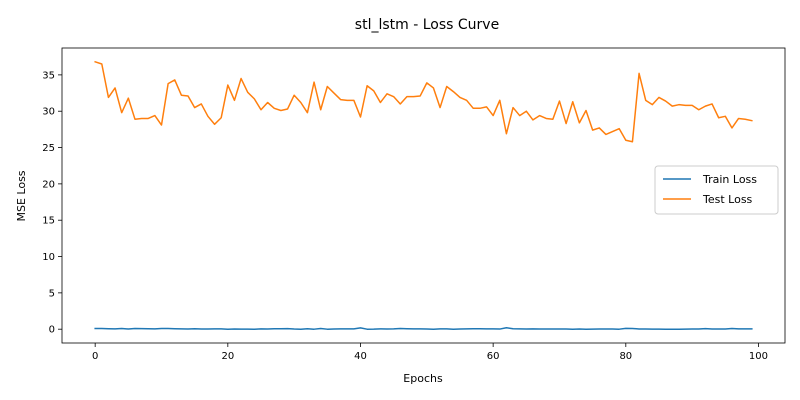 This screenshot has height=400, width=800. What do you see at coordinates (48, 75) in the screenshot?
I see `y-tick-label: 35` at bounding box center [48, 75].